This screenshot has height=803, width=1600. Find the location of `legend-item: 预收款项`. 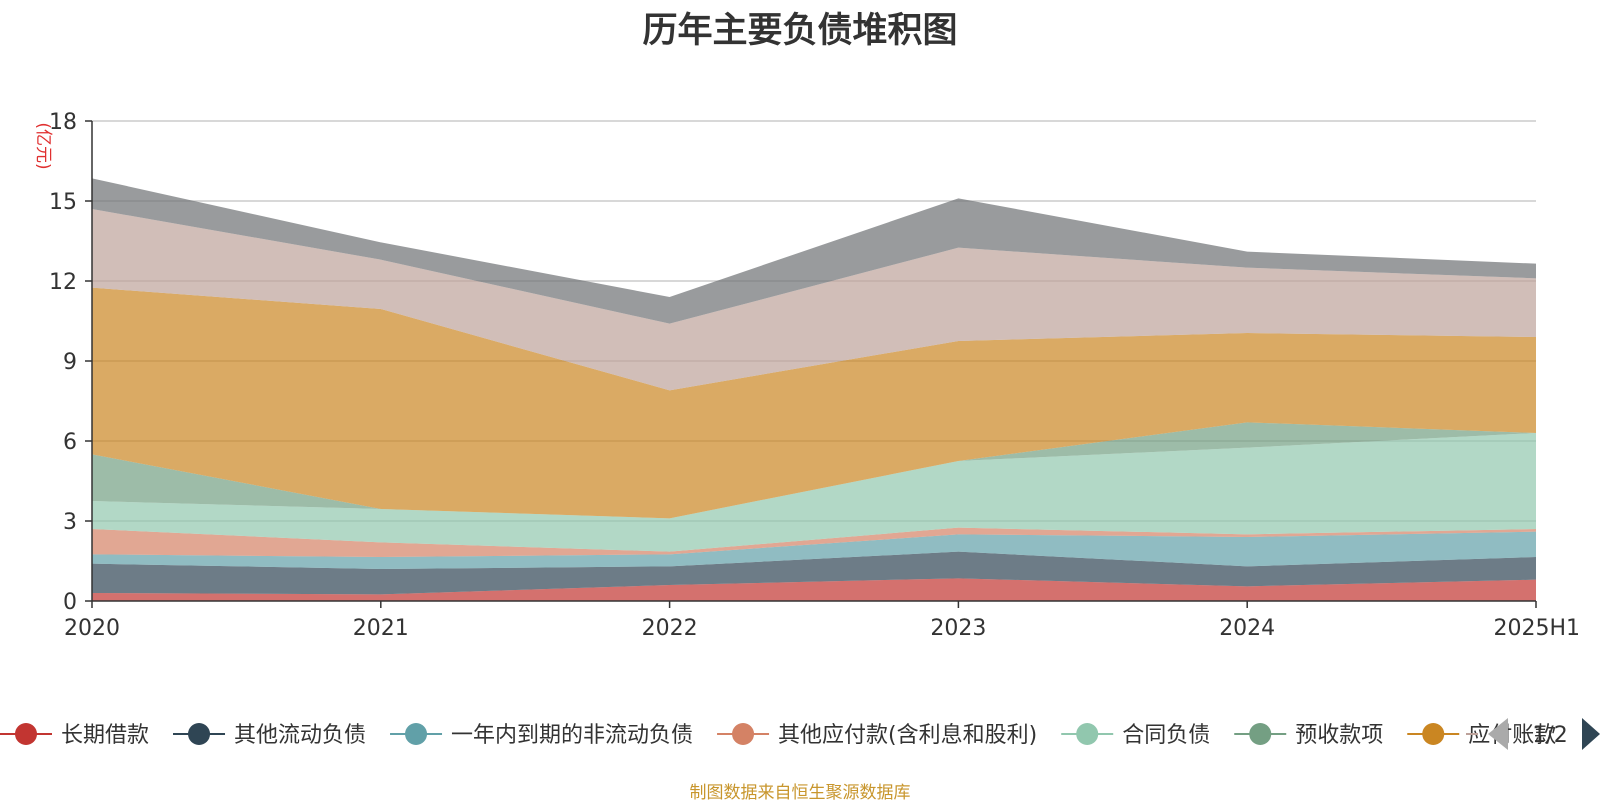

legend-item: 预收款项 is located at coordinates (1308, 735).